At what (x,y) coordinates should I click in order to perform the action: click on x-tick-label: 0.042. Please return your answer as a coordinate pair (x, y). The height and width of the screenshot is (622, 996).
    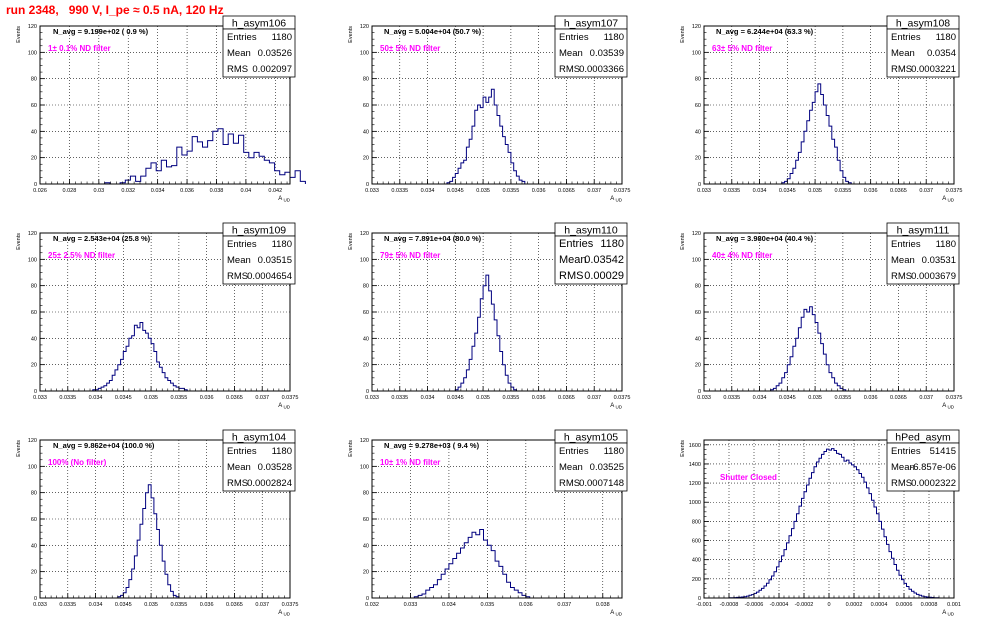
    Looking at the image, I should click on (275, 191).